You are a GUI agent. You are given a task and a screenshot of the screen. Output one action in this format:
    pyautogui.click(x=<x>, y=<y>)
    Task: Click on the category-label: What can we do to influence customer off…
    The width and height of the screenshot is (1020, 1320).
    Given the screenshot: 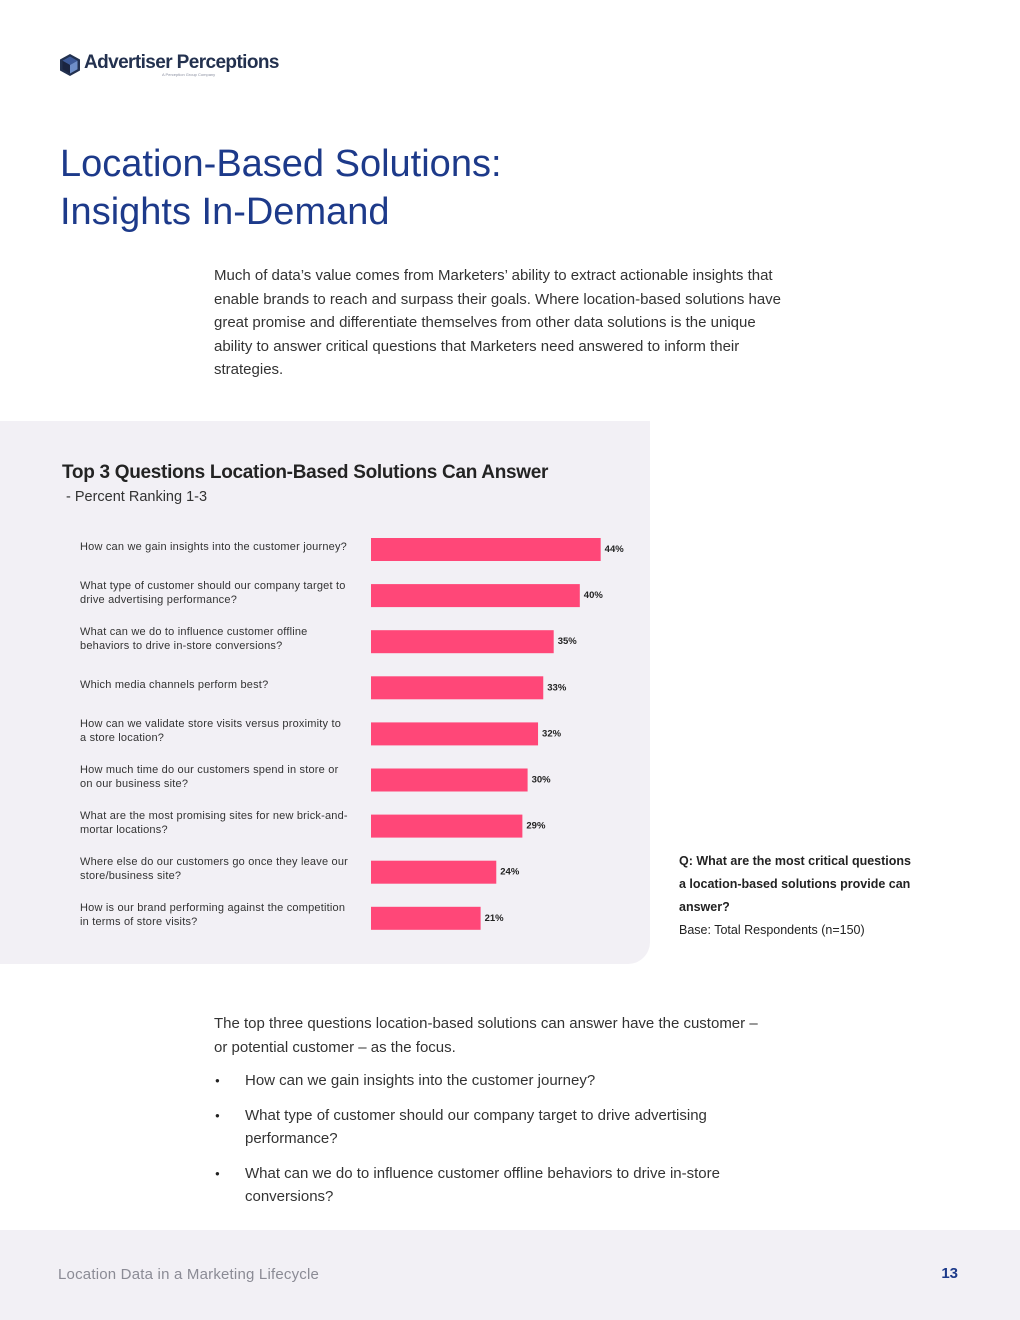 What is the action you would take?
    pyautogui.click(x=194, y=638)
    